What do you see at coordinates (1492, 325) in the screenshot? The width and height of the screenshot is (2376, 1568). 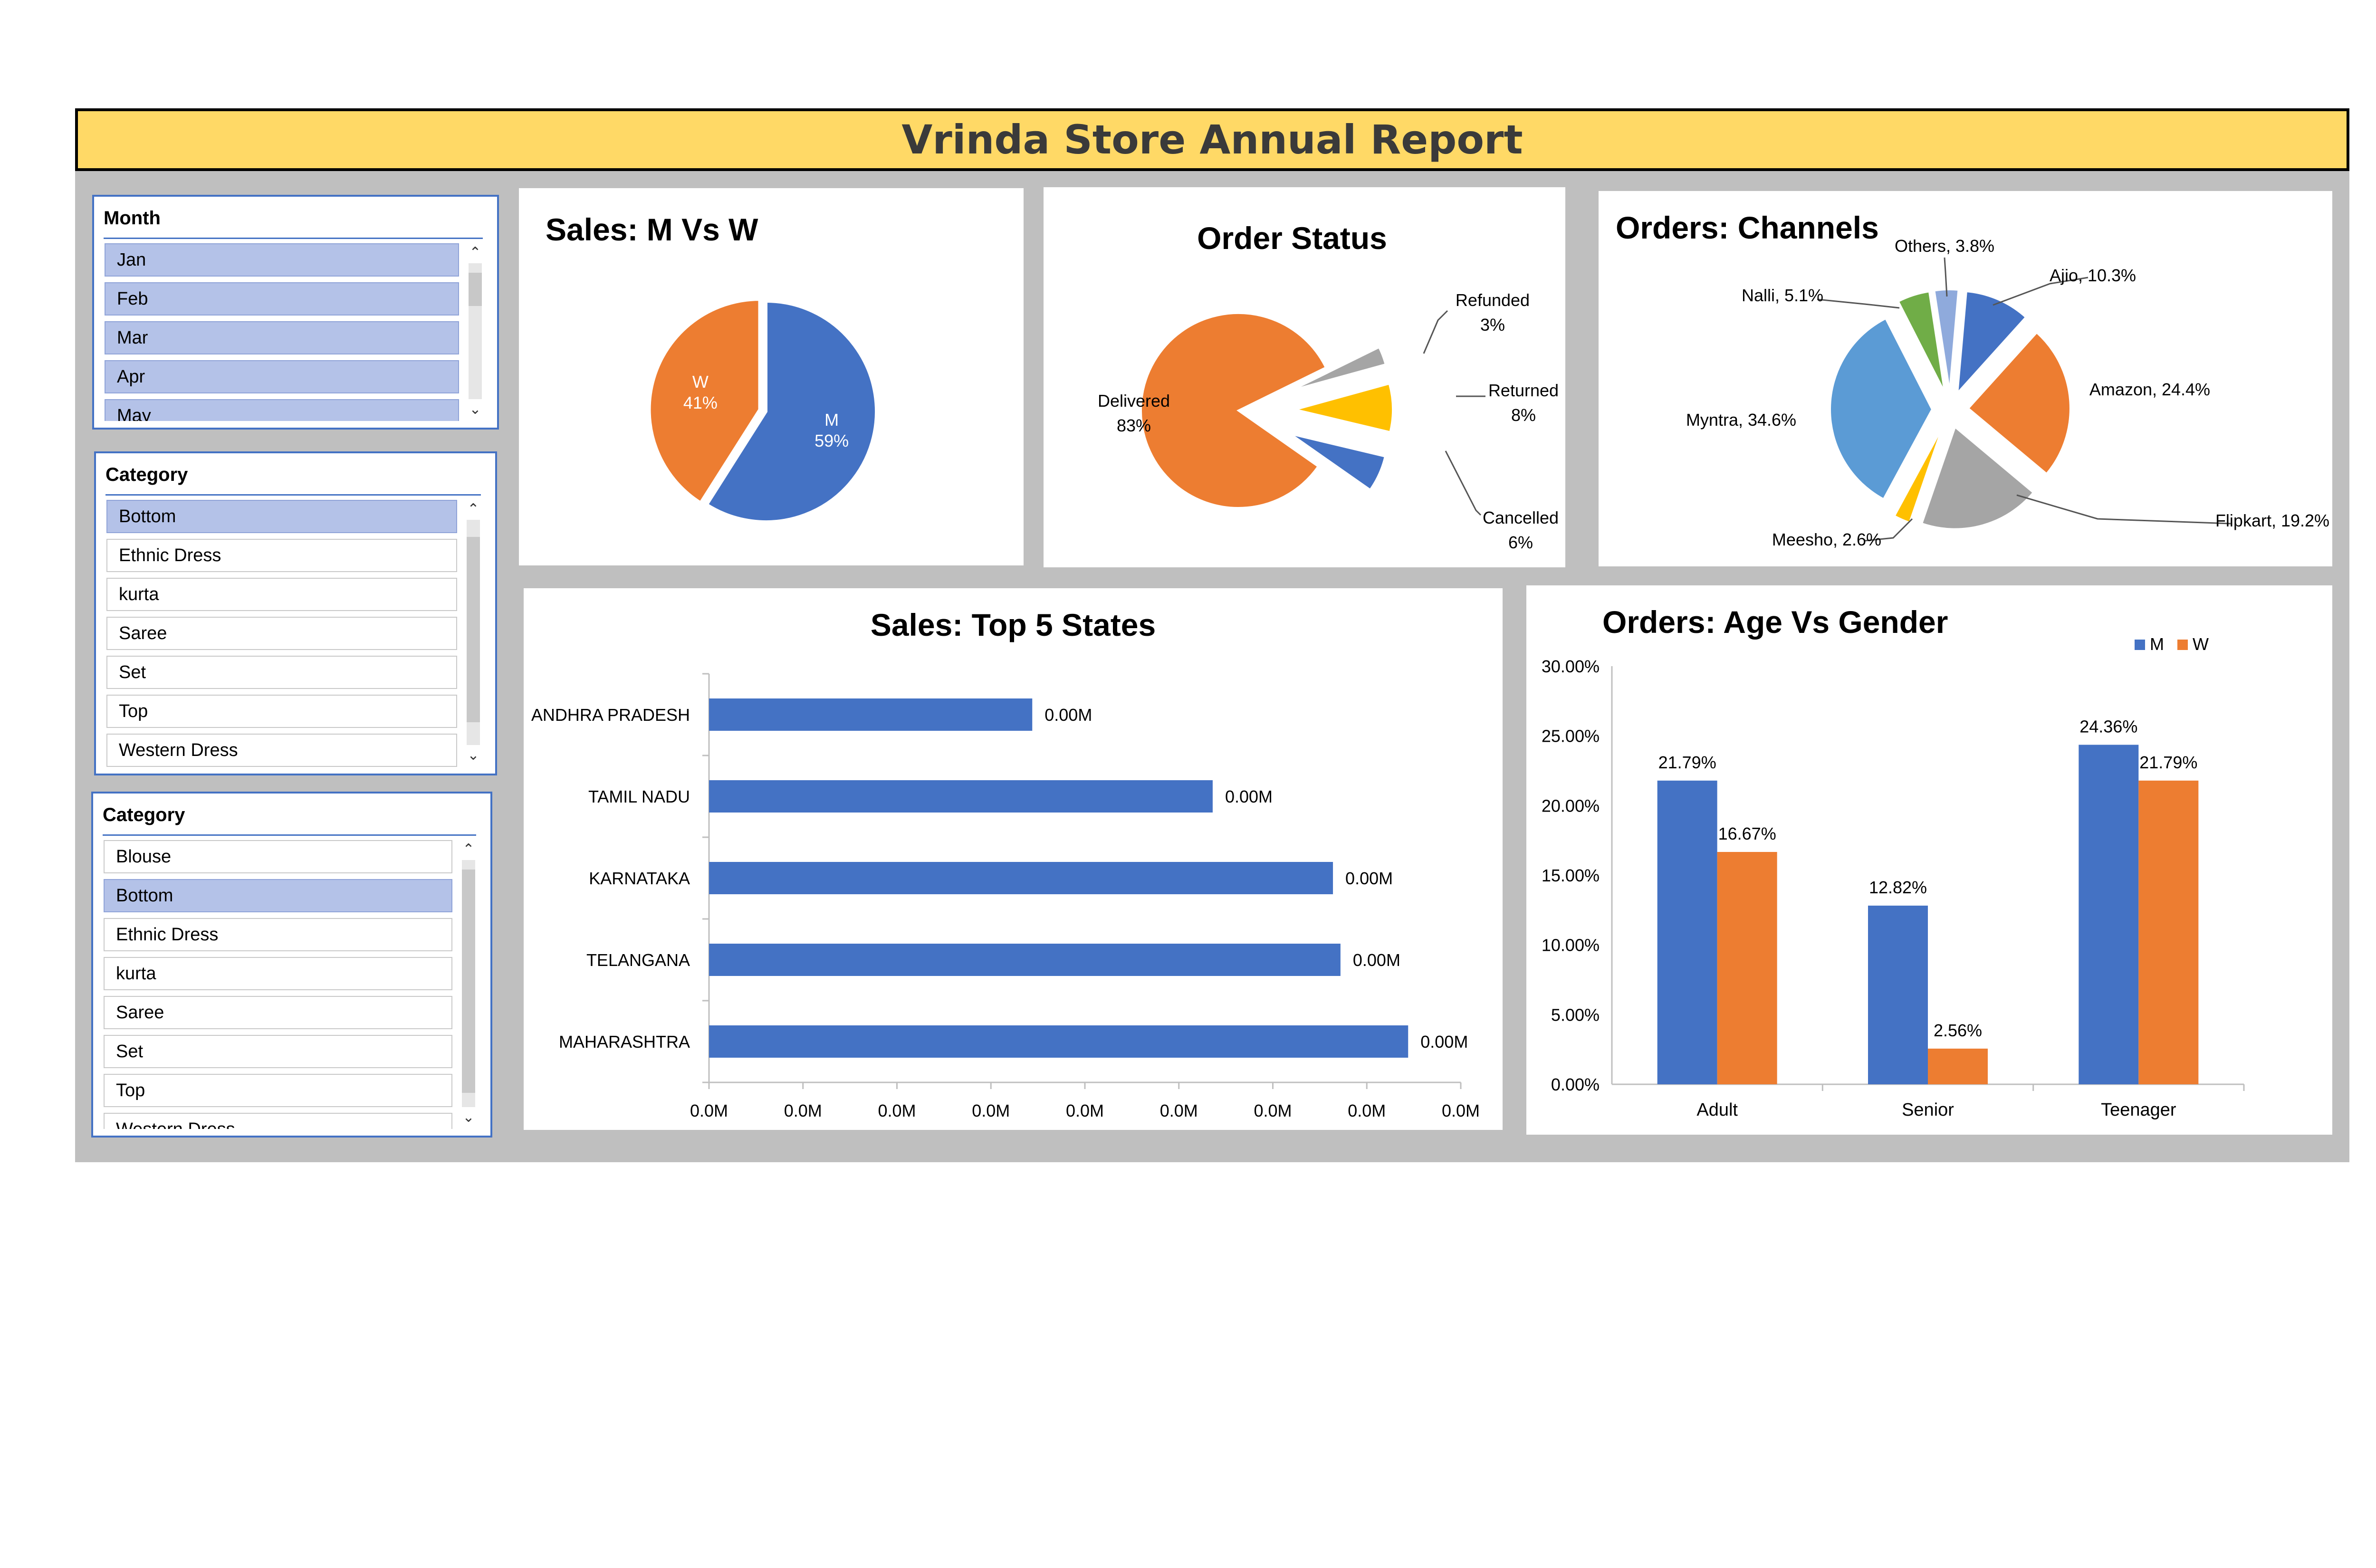 I see `data-label: 3%` at bounding box center [1492, 325].